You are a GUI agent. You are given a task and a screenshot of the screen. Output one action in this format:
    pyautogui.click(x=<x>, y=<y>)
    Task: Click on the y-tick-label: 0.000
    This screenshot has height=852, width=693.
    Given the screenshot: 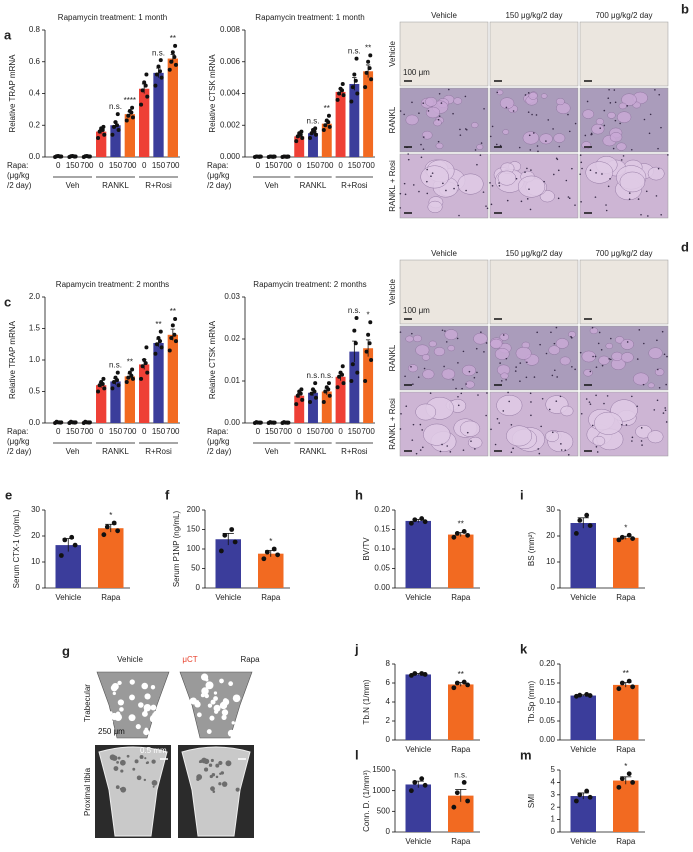 What is the action you would take?
    pyautogui.click(x=230, y=156)
    